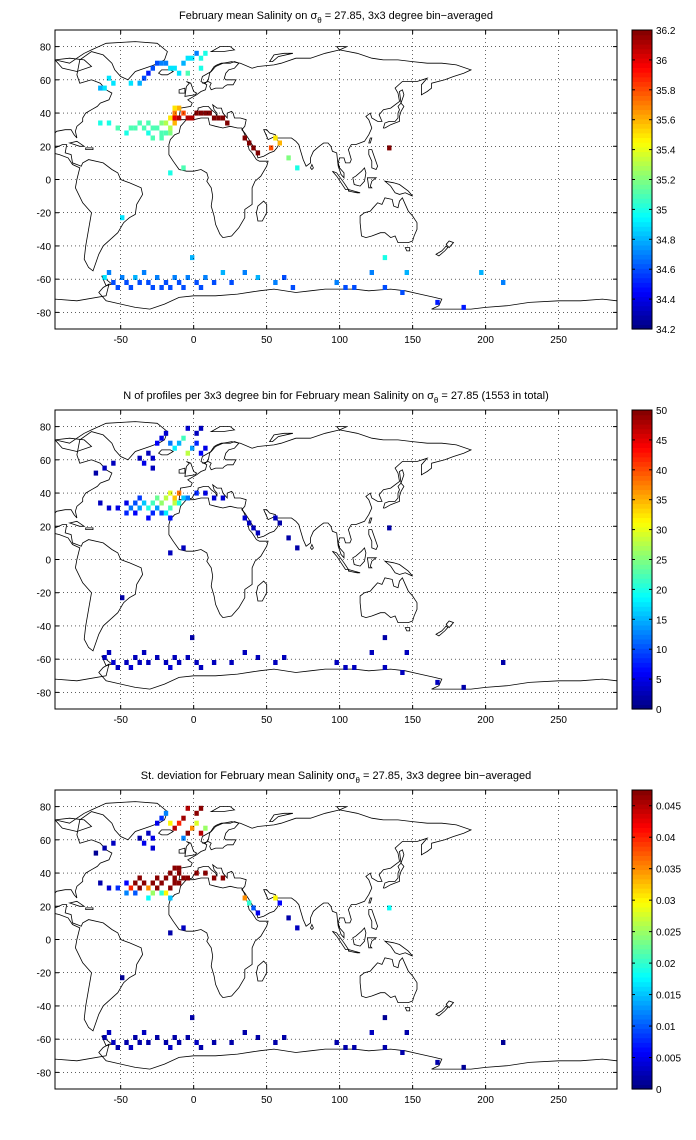  Describe the element at coordinates (662, 561) in the screenshot. I see `colorbar-tick-label: 25` at that location.